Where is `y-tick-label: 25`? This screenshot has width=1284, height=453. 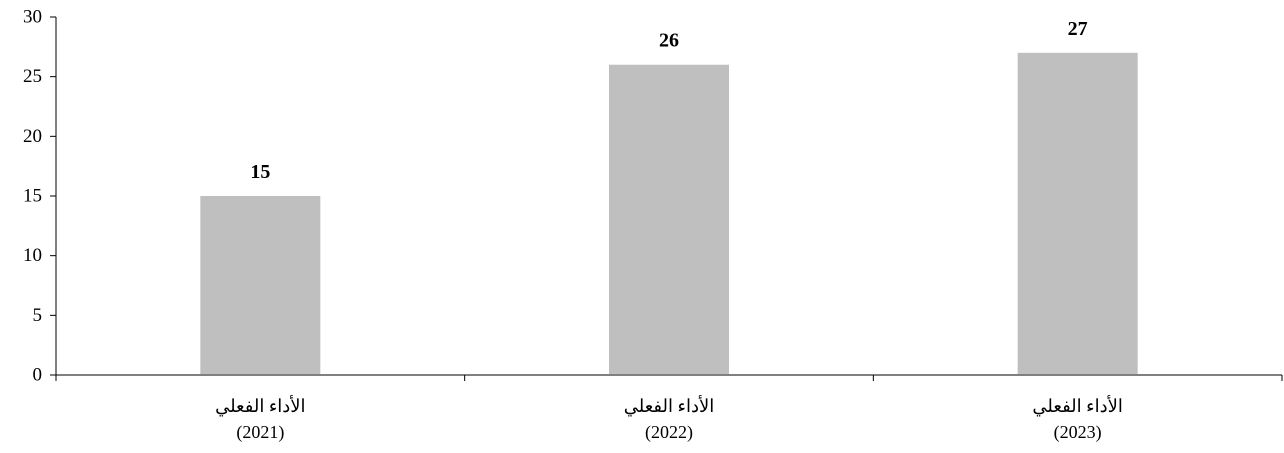
y-tick-label: 25 is located at coordinates (32, 76).